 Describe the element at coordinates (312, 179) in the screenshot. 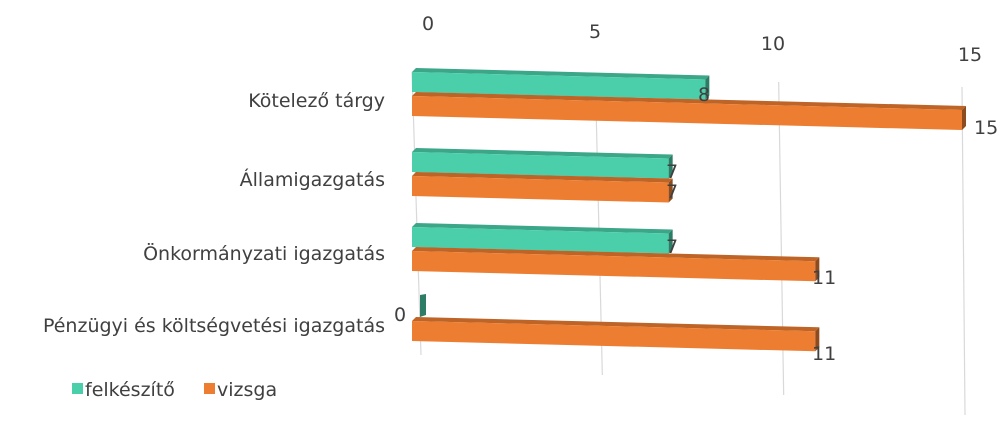

I see `category-label: Államigazgatás` at that location.